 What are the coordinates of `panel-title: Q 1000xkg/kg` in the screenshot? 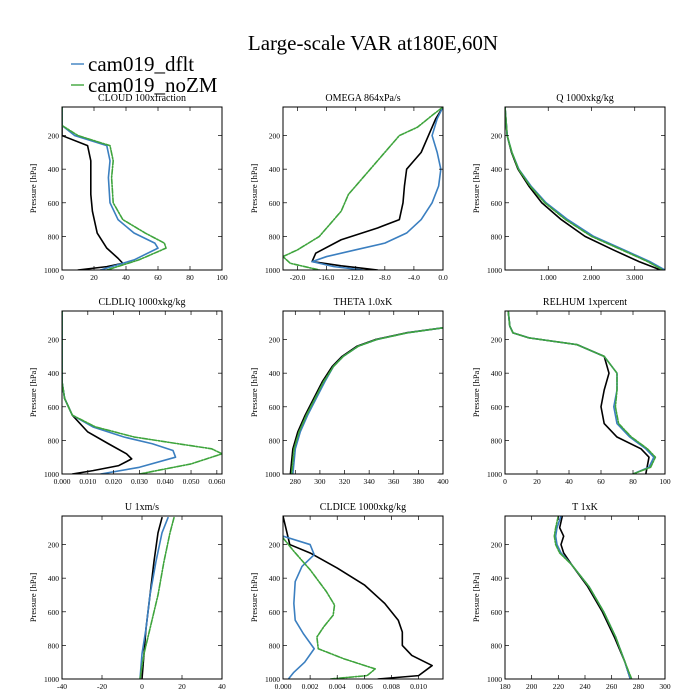 It's located at (585, 98).